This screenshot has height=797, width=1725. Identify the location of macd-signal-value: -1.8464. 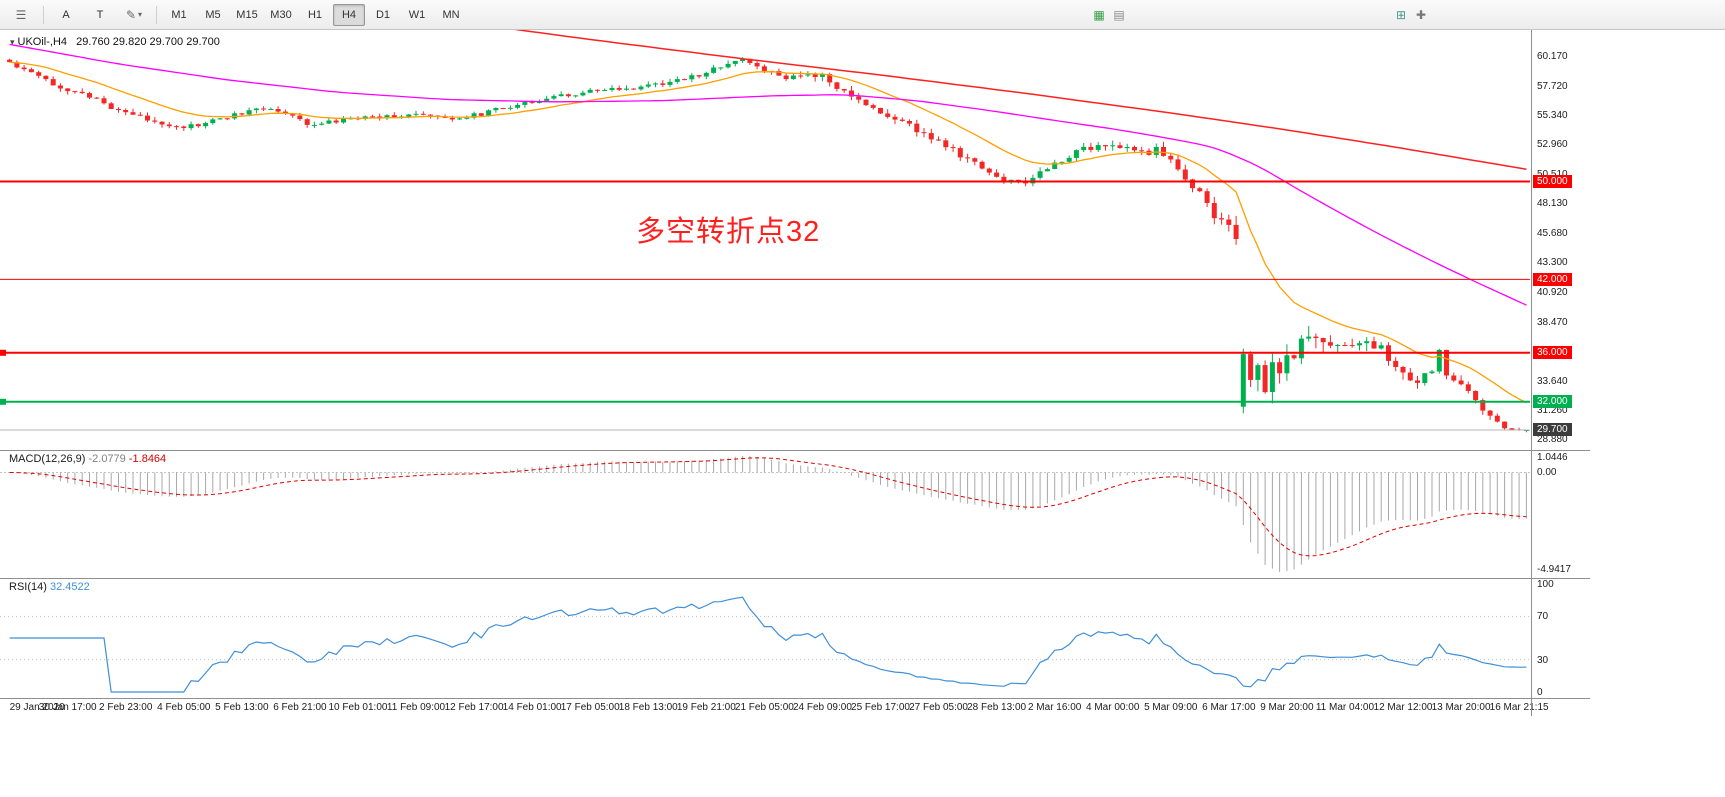
(147, 459).